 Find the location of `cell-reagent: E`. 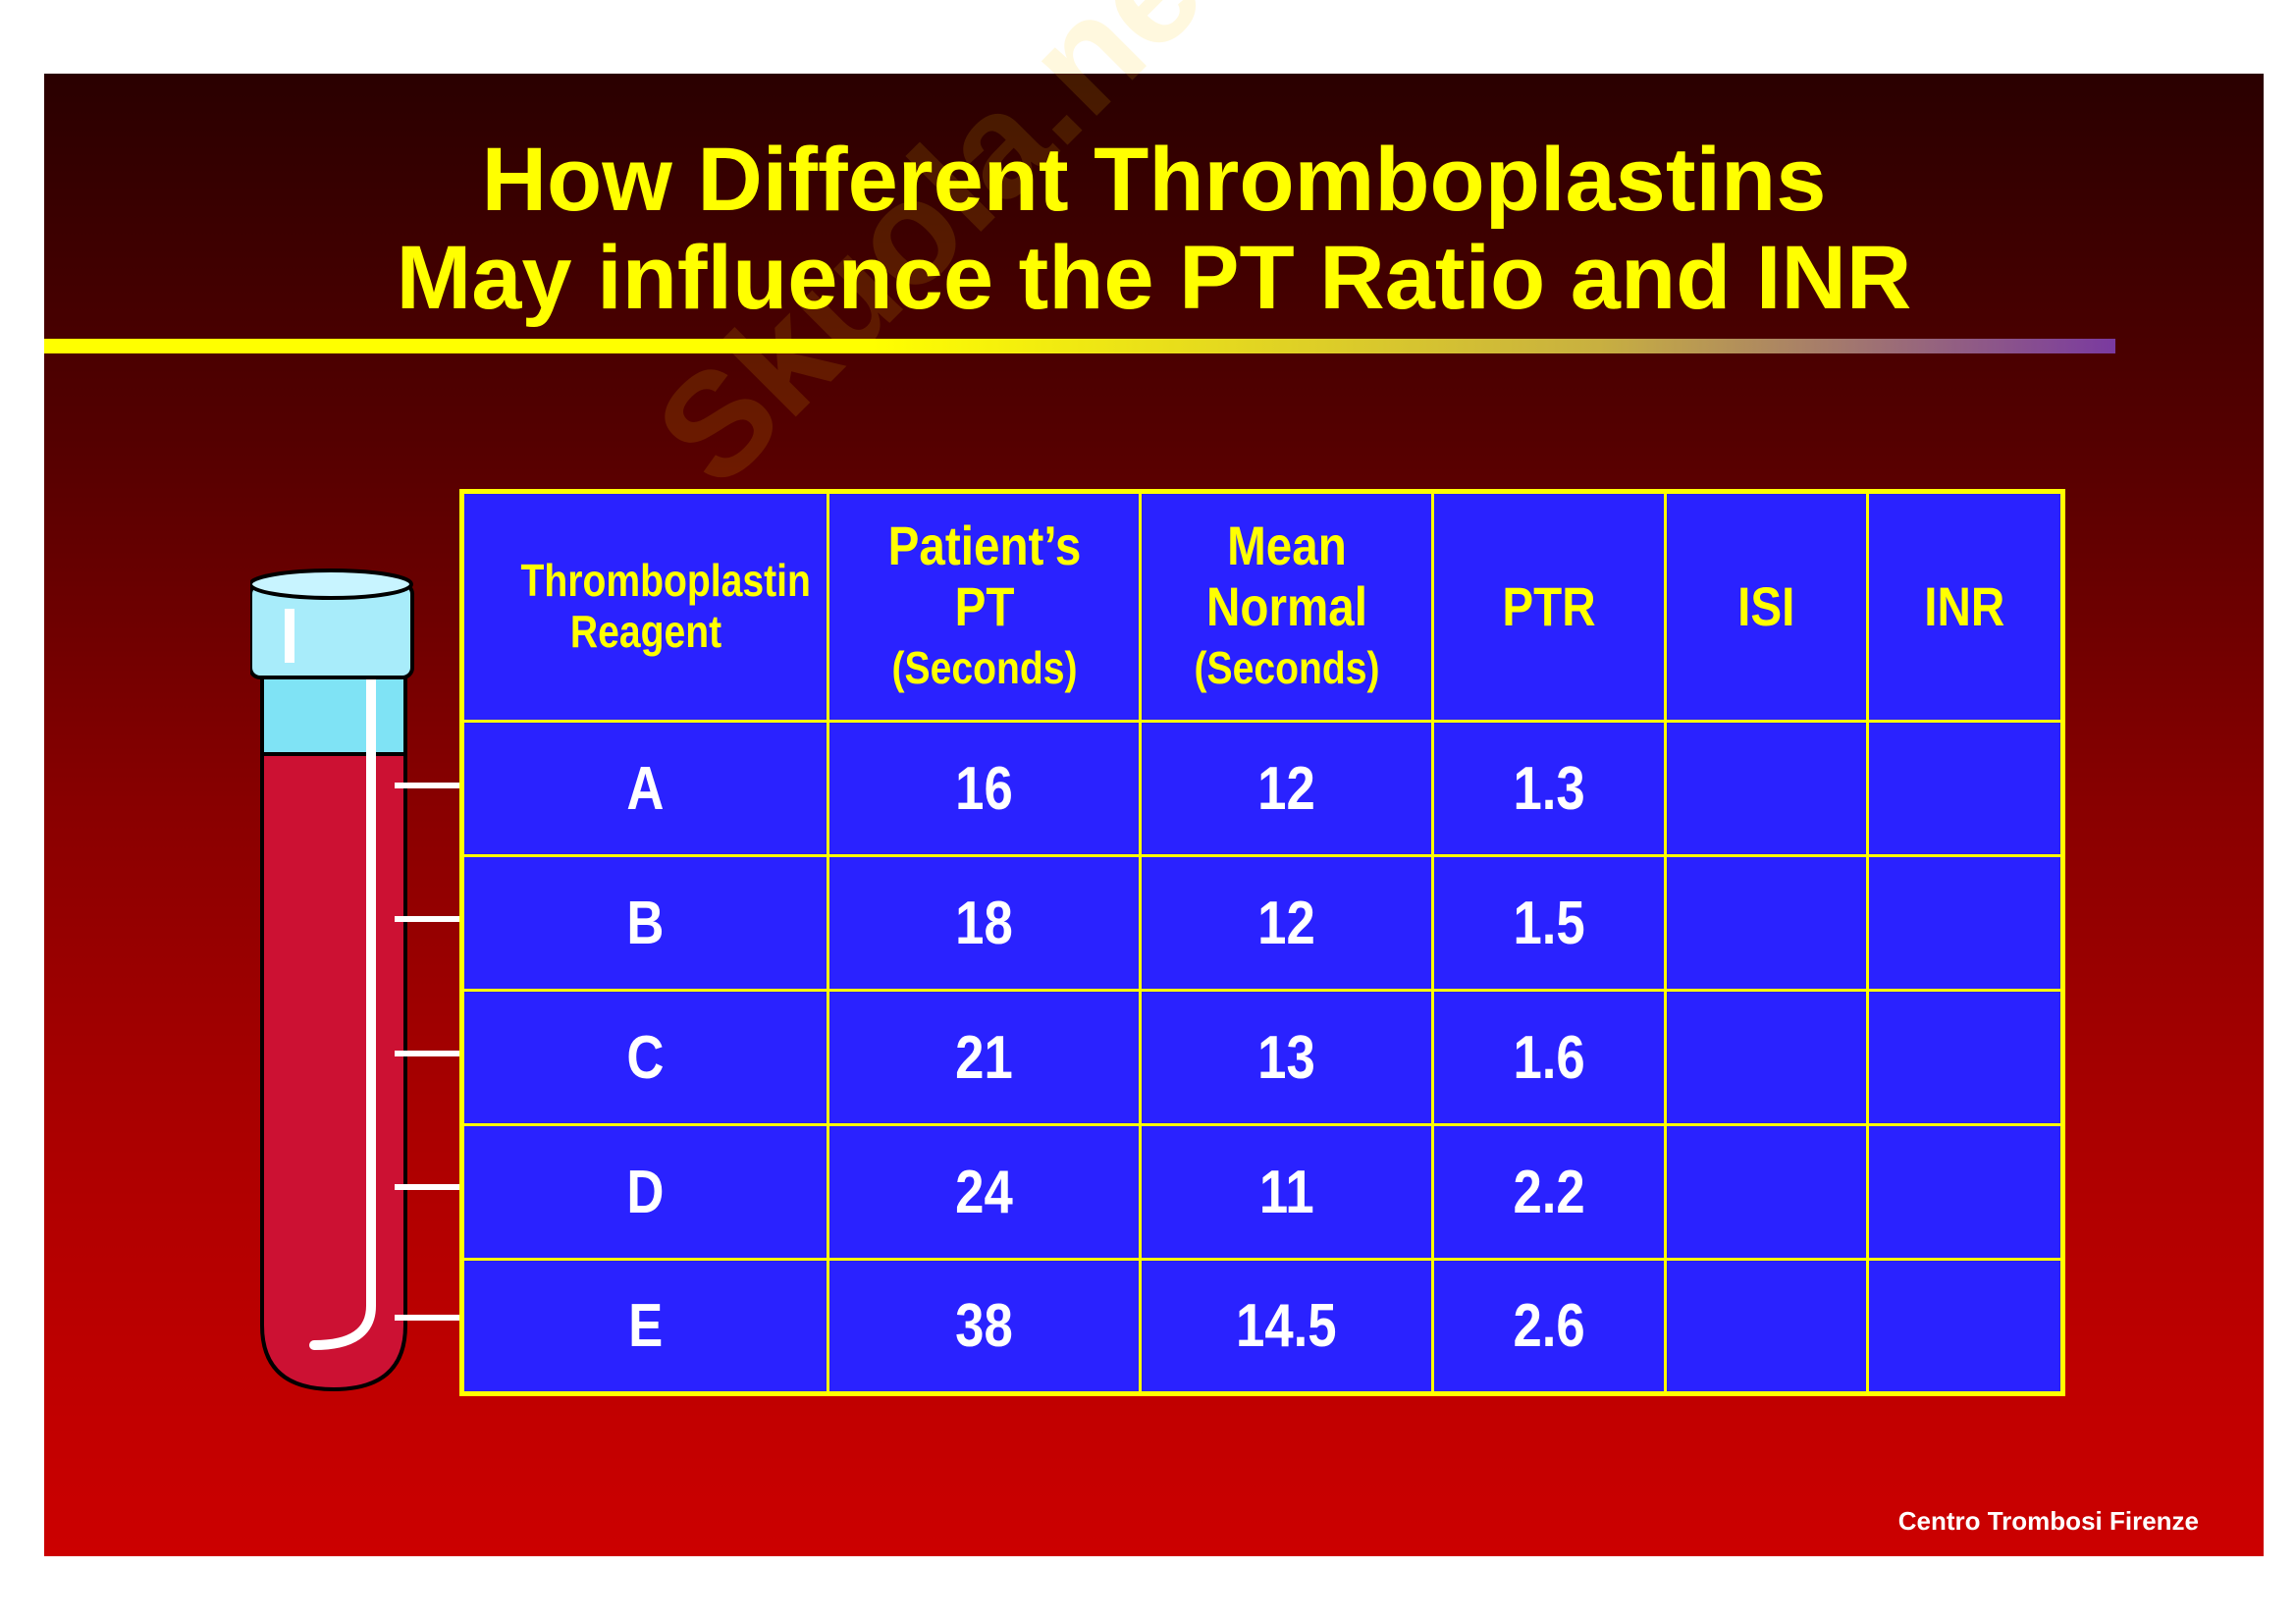

cell-reagent: E is located at coordinates (644, 1326).